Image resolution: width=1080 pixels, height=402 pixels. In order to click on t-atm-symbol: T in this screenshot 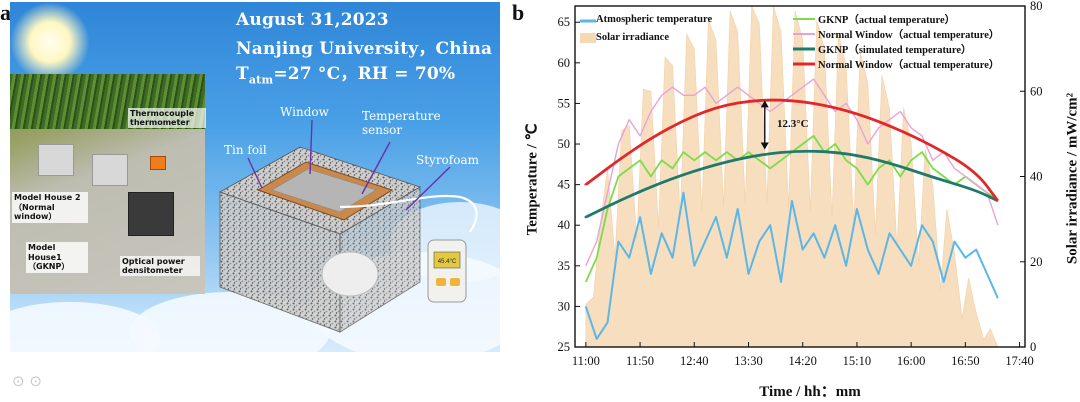, I will do `click(242, 74)`.